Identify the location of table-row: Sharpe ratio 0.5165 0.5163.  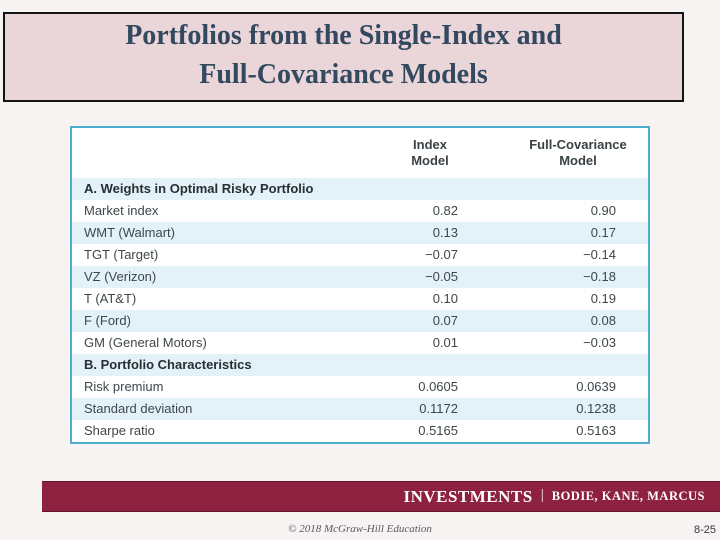
(360, 431).